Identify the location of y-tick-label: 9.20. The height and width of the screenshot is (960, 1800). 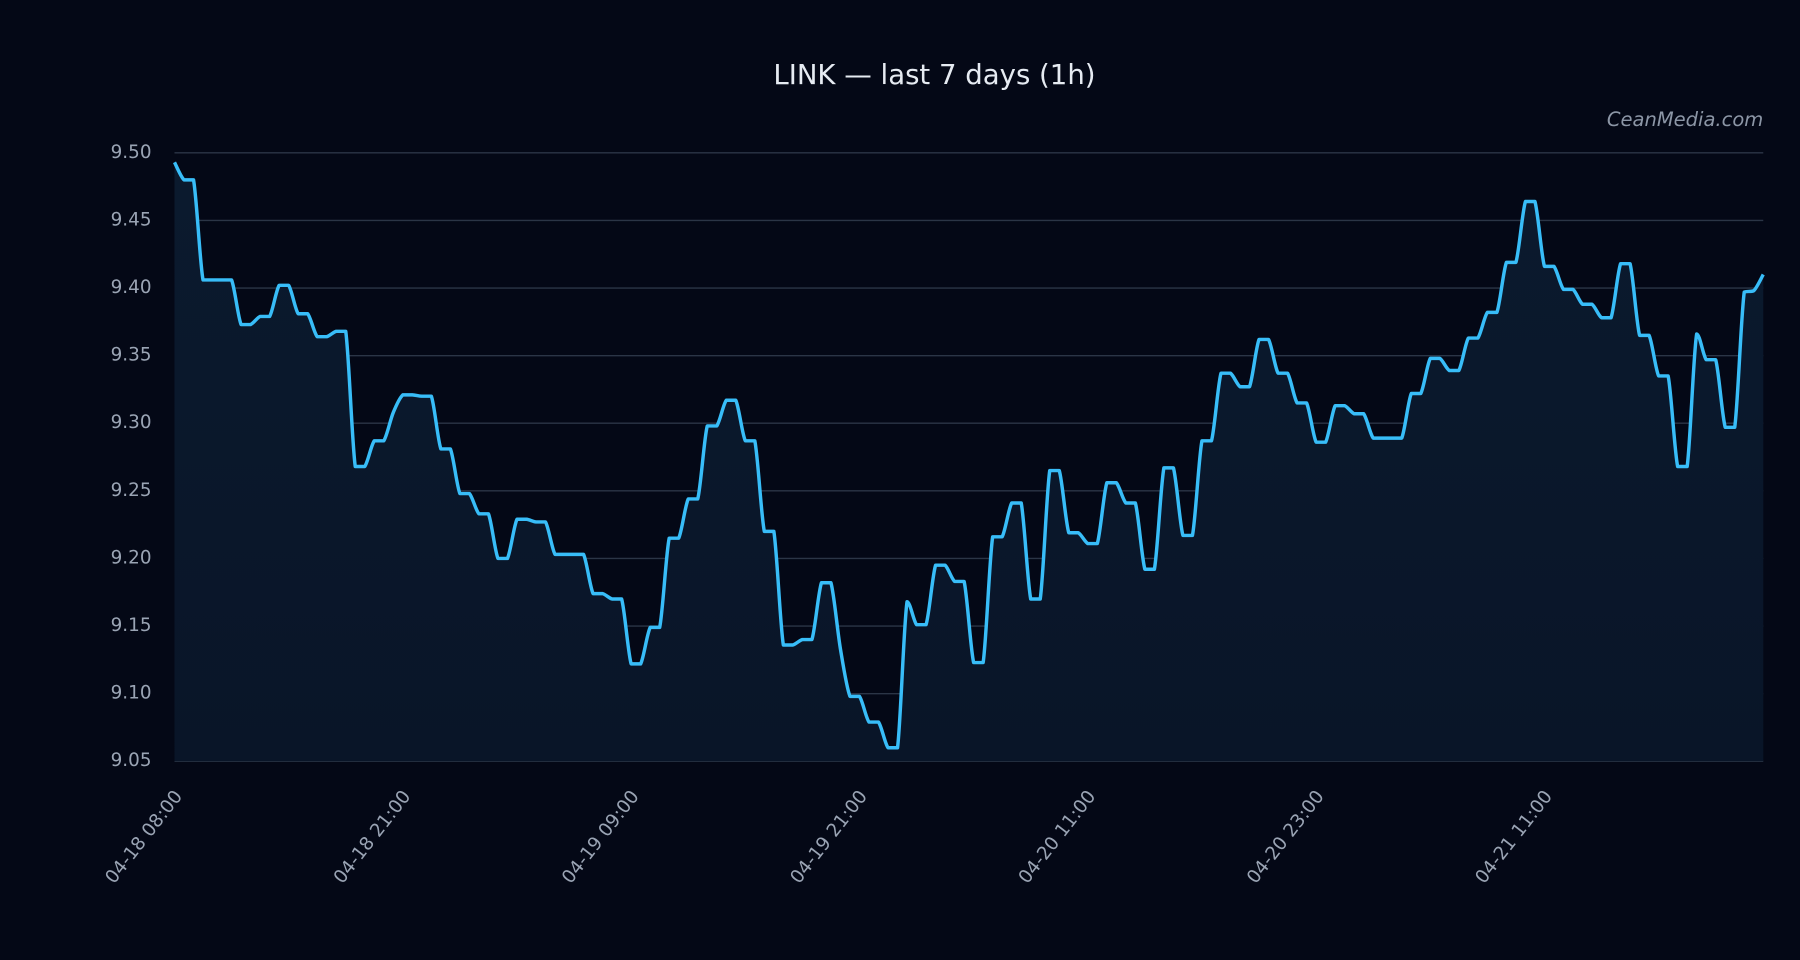
(131, 557).